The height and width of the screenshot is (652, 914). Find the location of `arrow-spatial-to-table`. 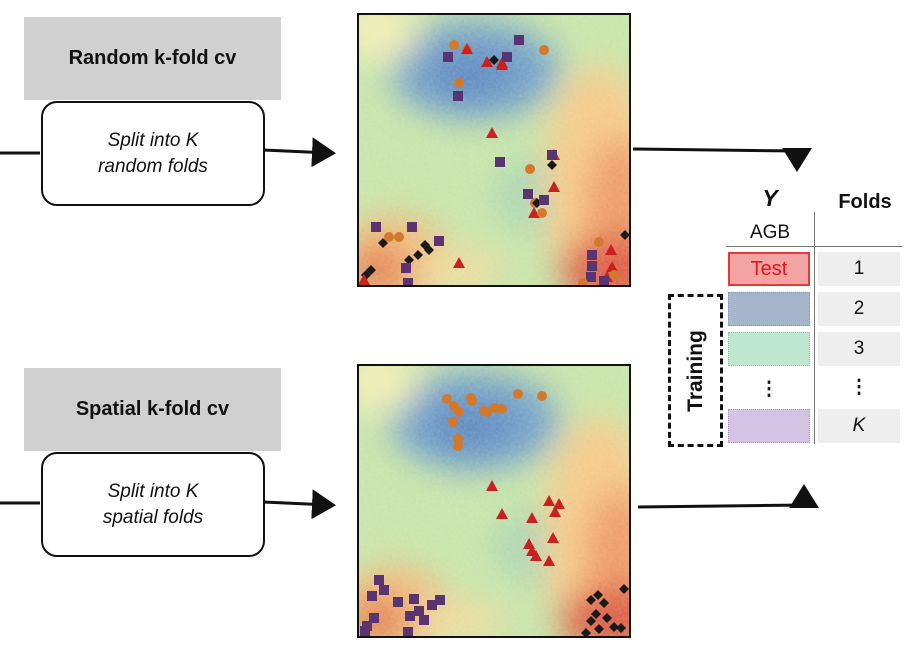

arrow-spatial-to-table is located at coordinates (728, 496).